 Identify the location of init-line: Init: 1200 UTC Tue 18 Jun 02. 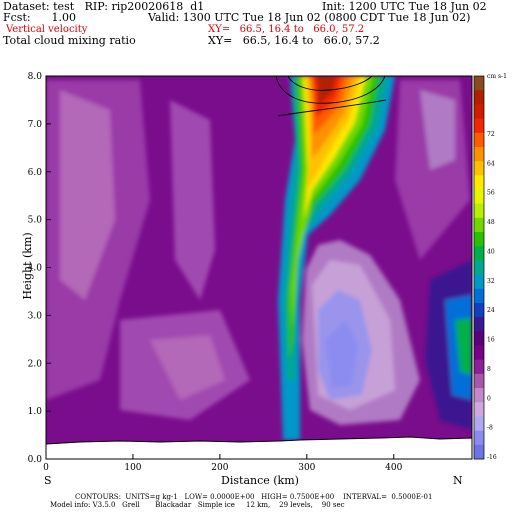
(404, 6).